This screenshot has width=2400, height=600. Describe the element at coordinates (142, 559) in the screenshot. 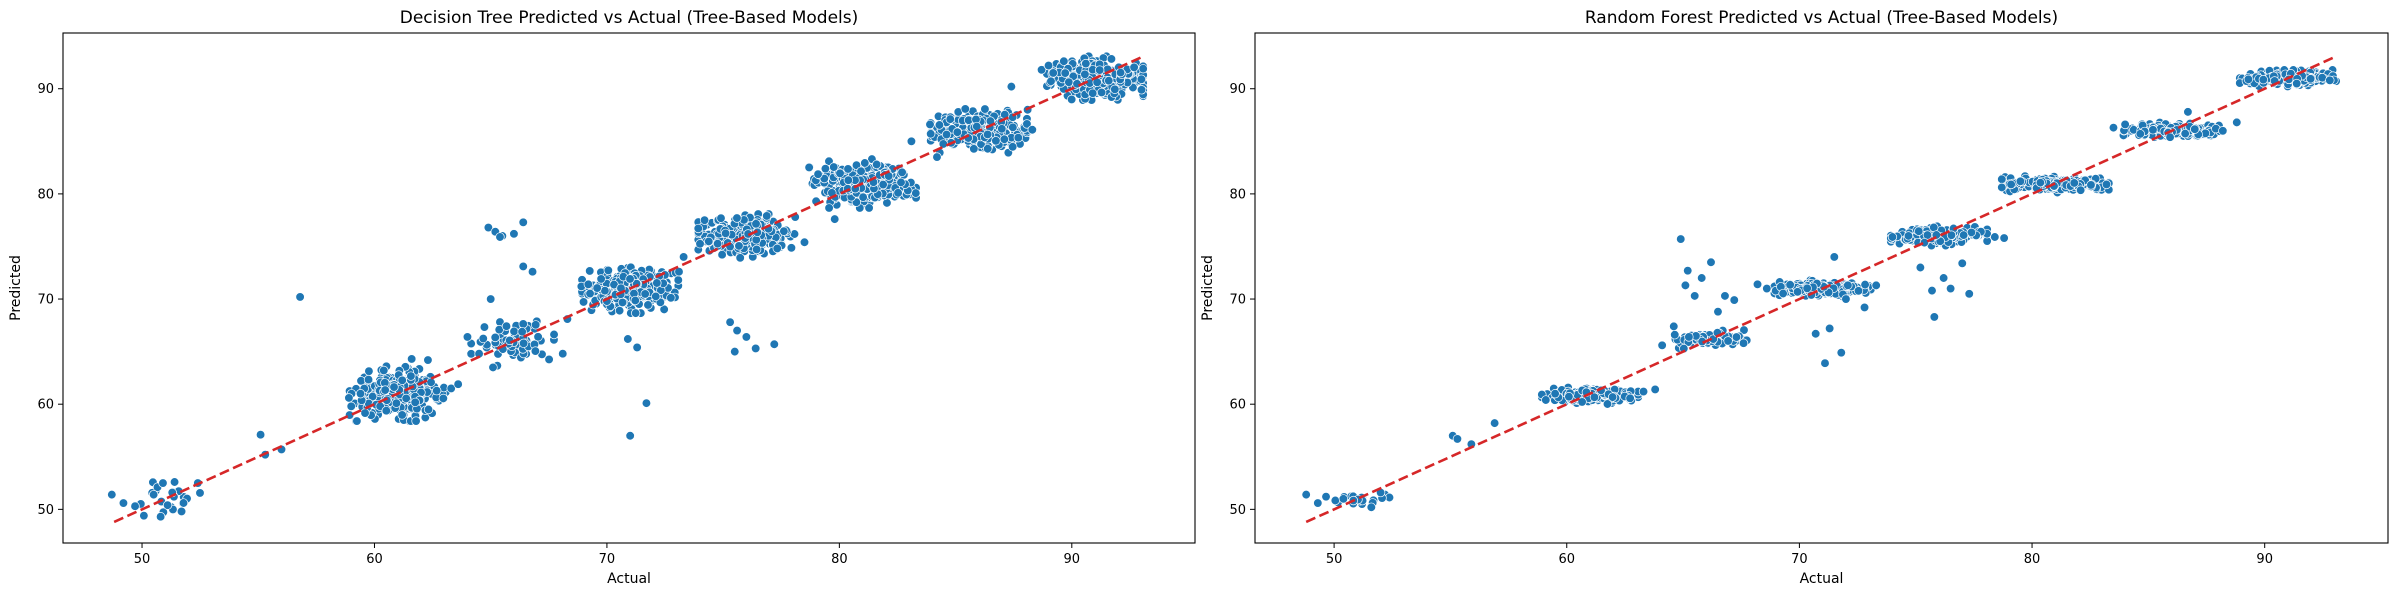

I see `x-tick-label: 50` at that location.